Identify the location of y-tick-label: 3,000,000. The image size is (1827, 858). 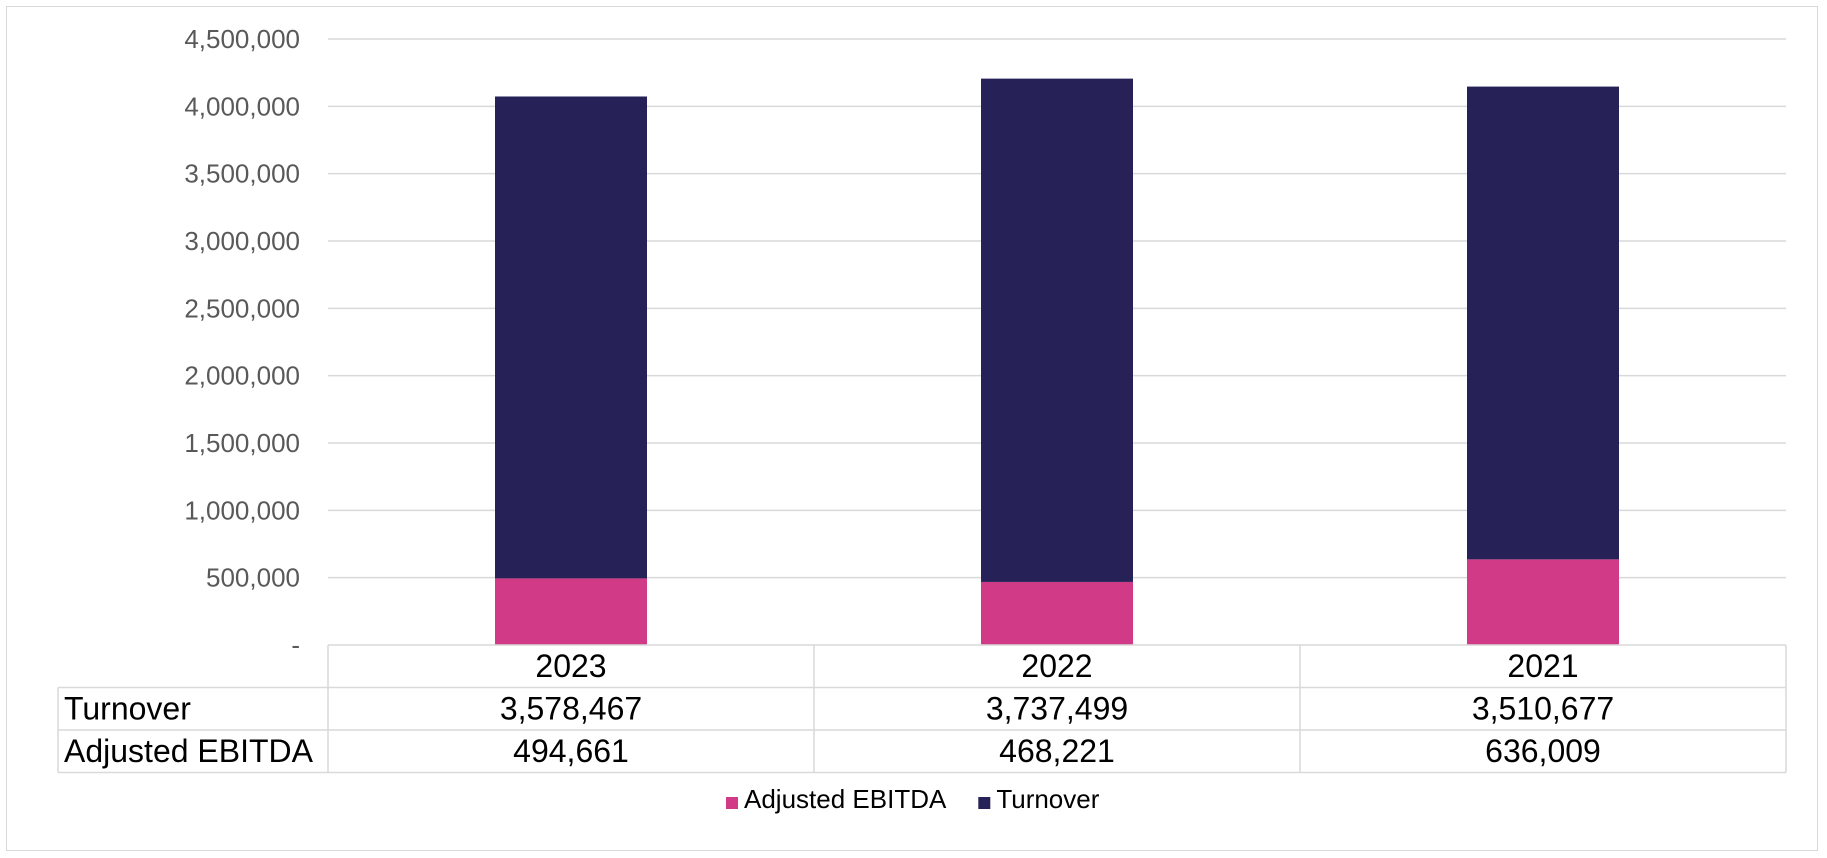
(242, 241).